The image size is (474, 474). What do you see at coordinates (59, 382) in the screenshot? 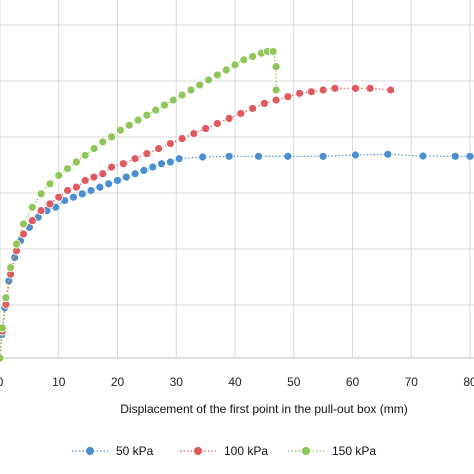
I see `x-tick-label: 10` at bounding box center [59, 382].